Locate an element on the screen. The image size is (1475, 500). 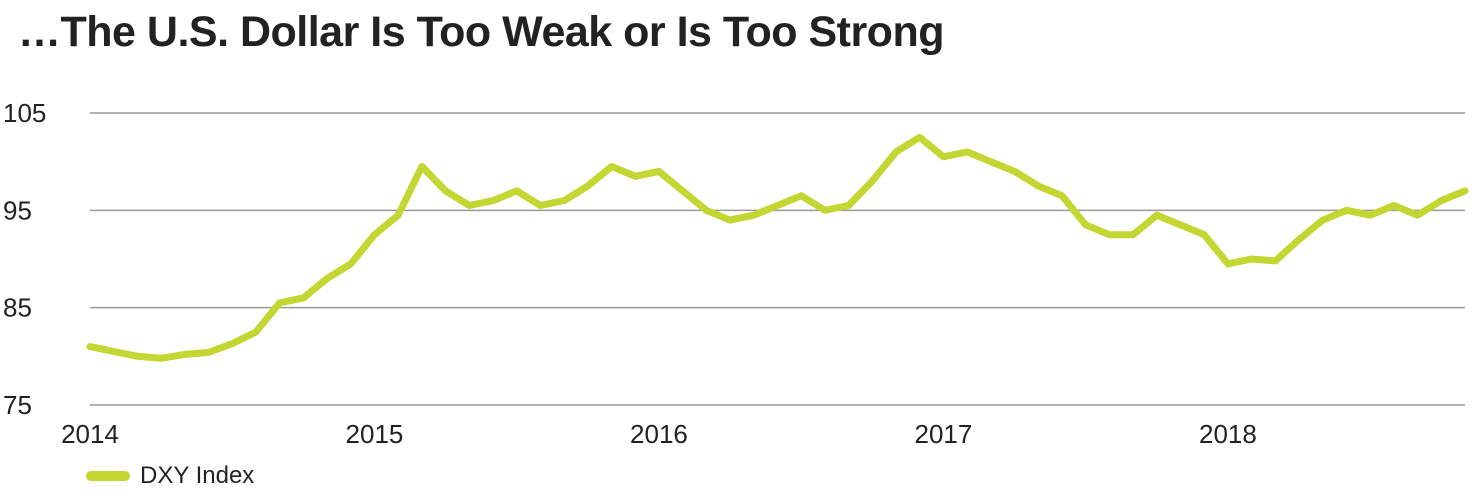
legend-swatch is located at coordinates (108, 476).